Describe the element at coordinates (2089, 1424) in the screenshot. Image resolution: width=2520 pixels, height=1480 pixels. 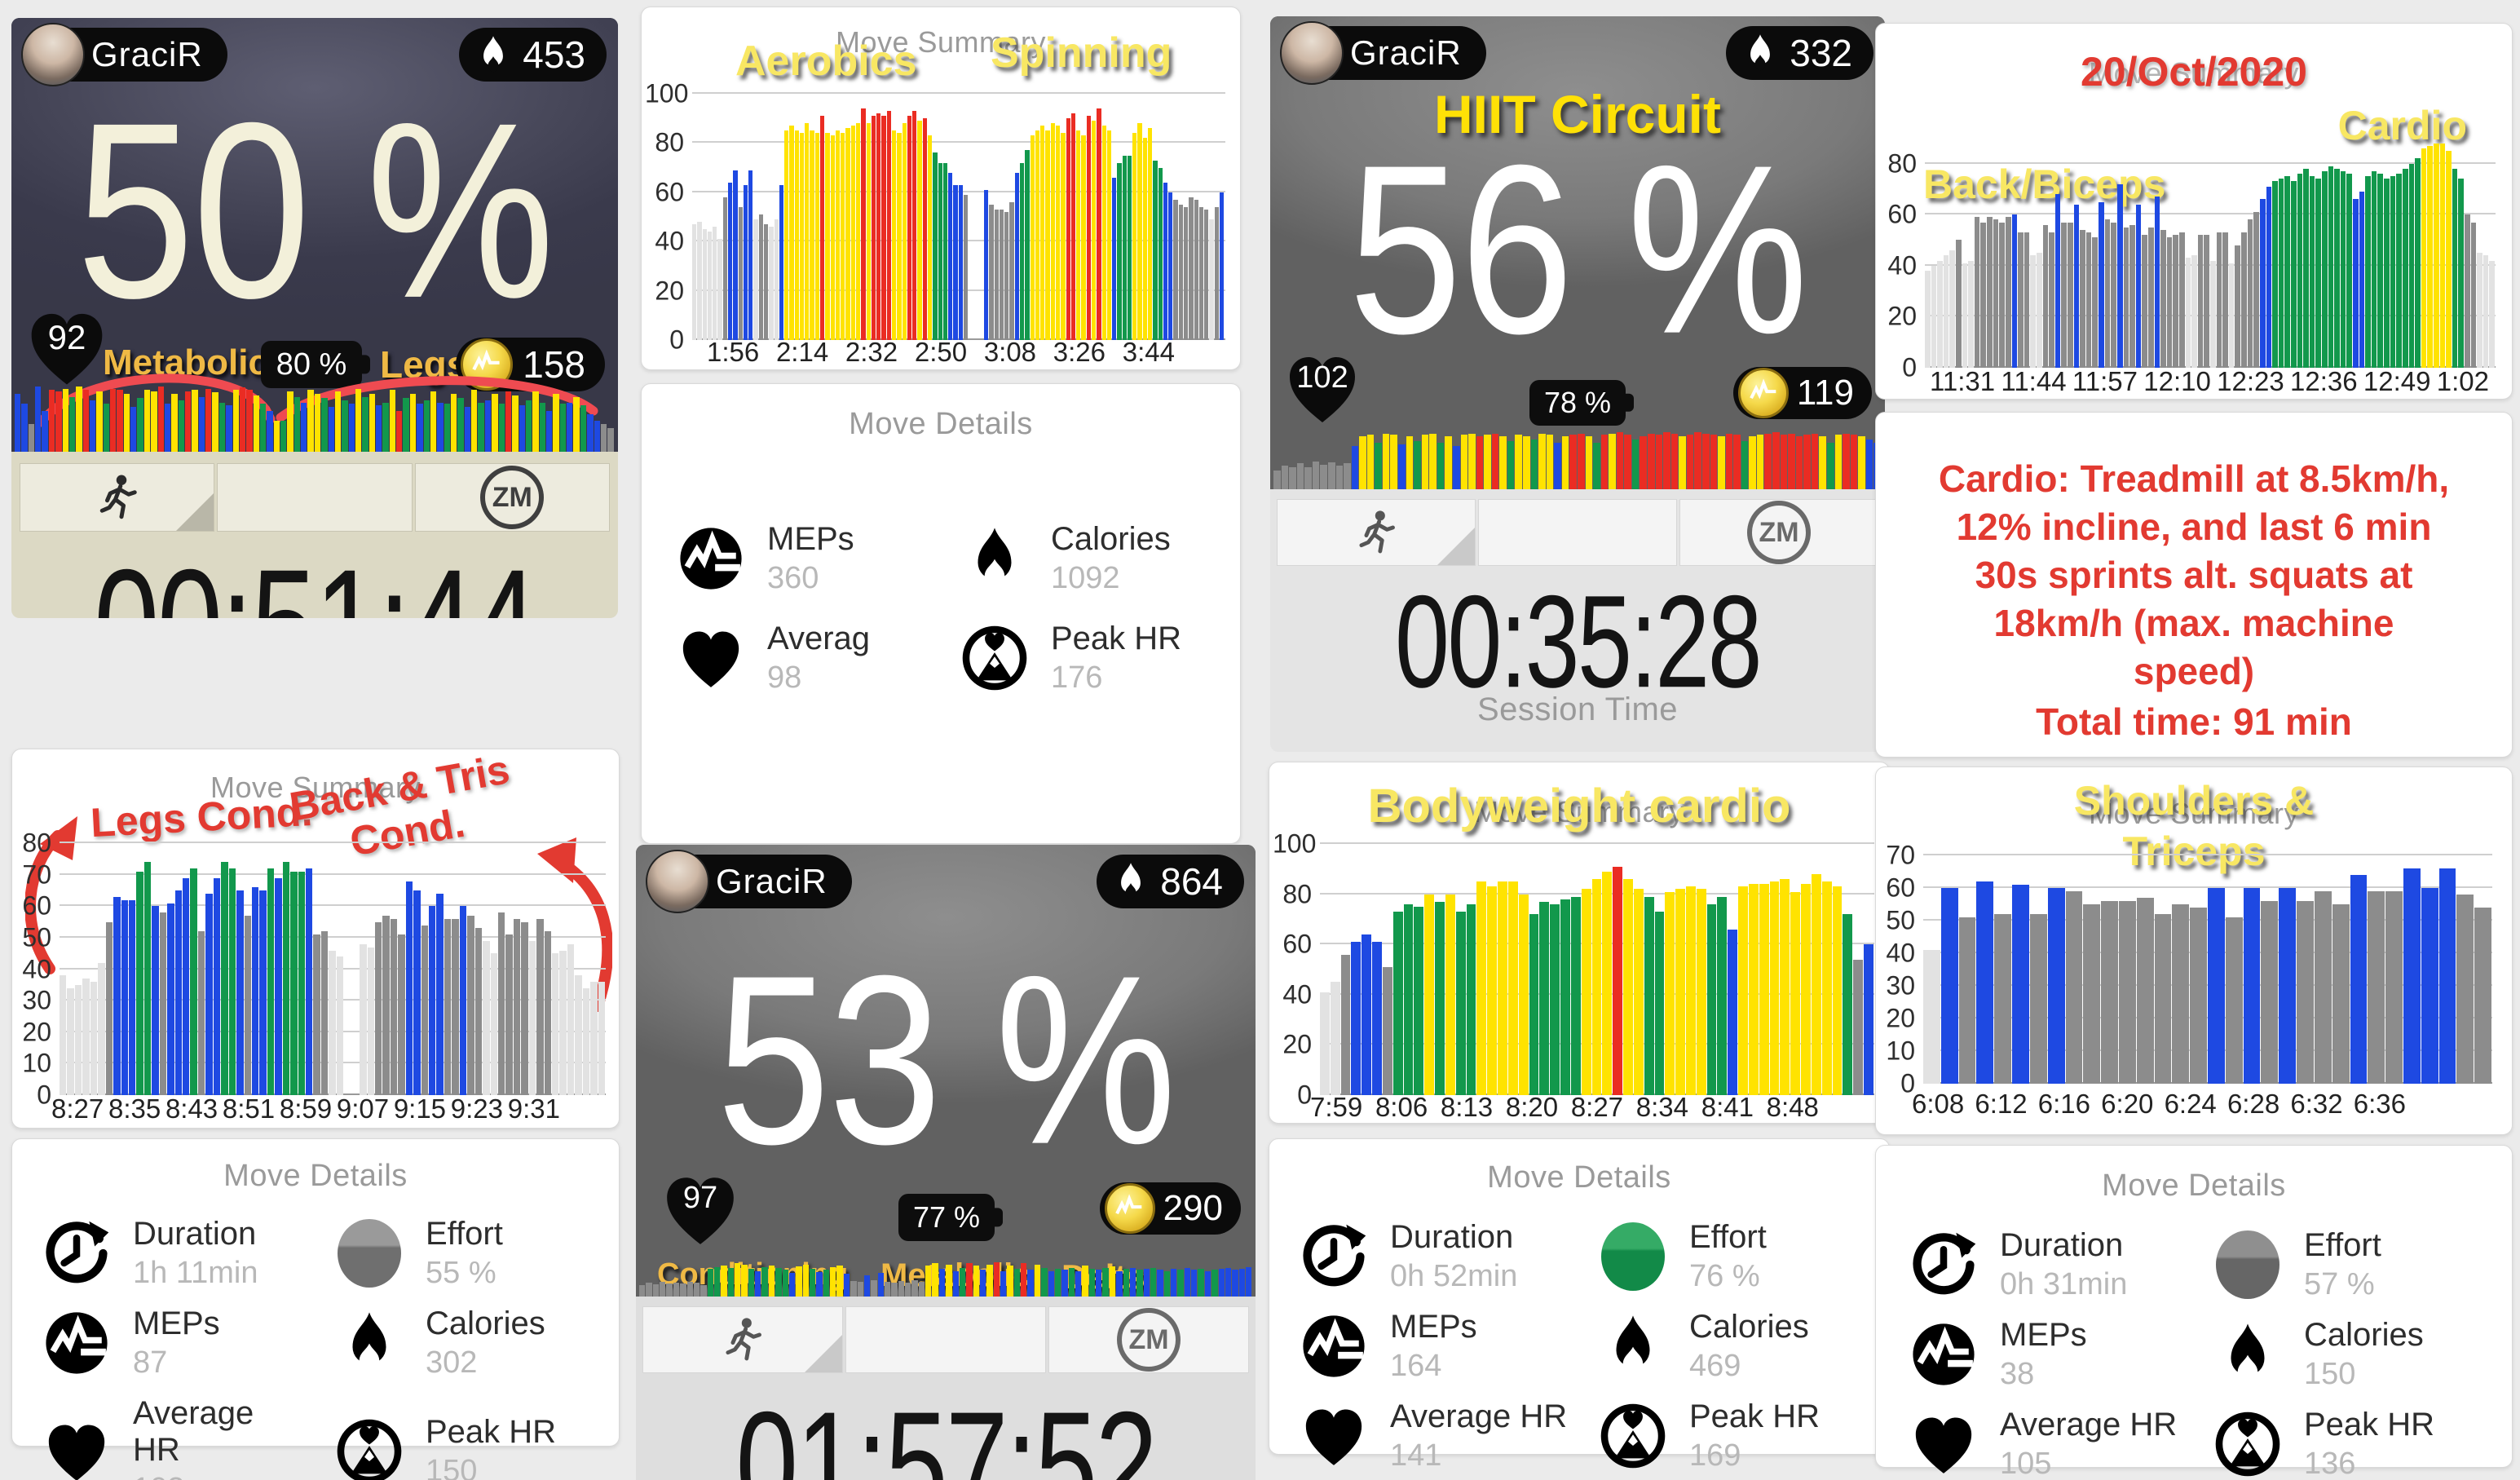
I see `detail-label: Average HR` at that location.